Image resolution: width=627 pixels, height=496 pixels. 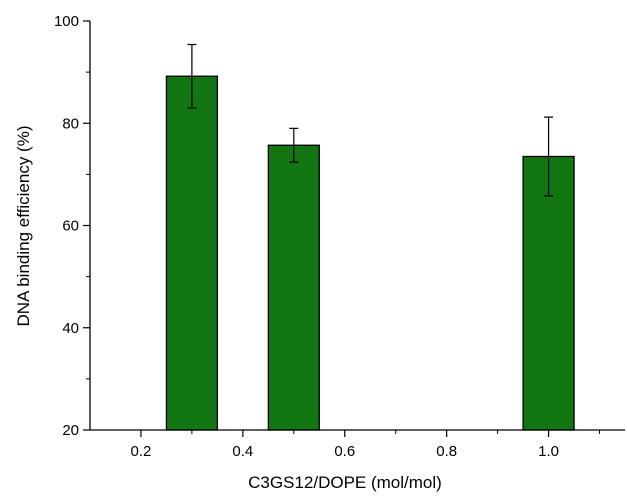 What do you see at coordinates (344, 451) in the screenshot?
I see `x-tick-label: 0.6` at bounding box center [344, 451].